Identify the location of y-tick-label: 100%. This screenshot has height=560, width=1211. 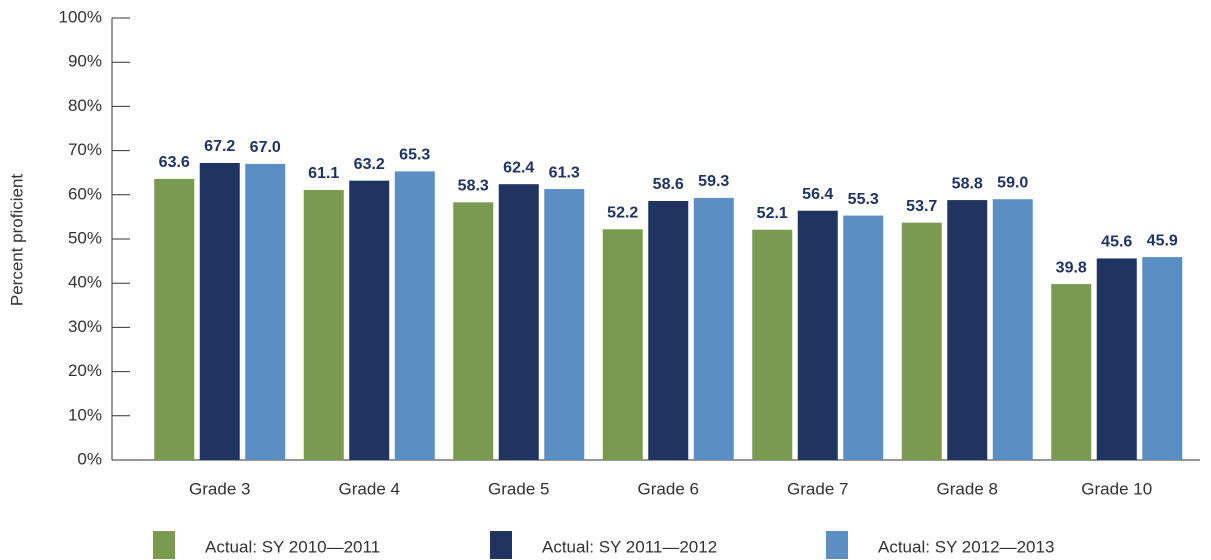
(80, 16).